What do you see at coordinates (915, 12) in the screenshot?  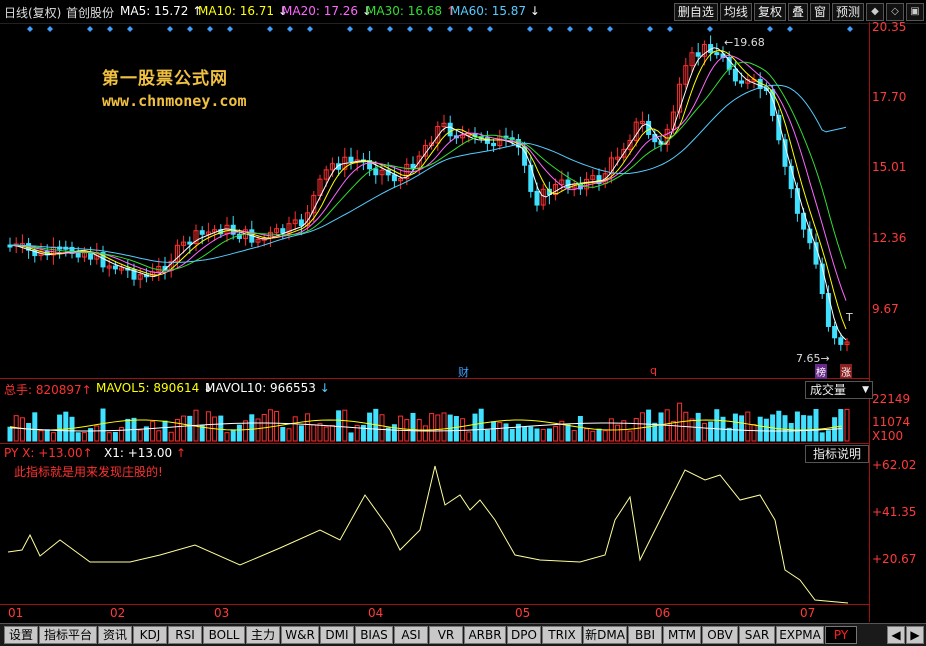 I see `restore-icon: ▣` at bounding box center [915, 12].